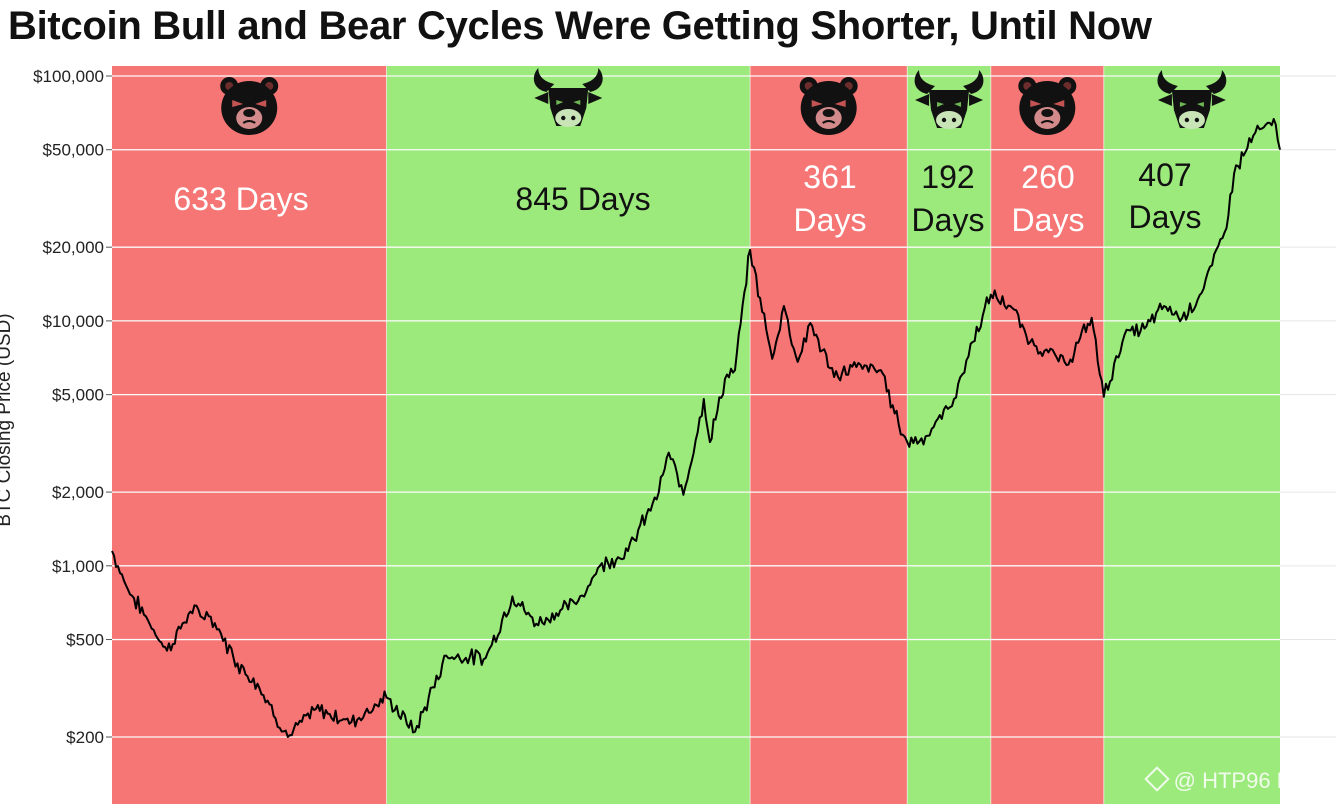 This screenshot has height=804, width=1336. I want to click on period-label-2: 845 Days, so click(582, 199).